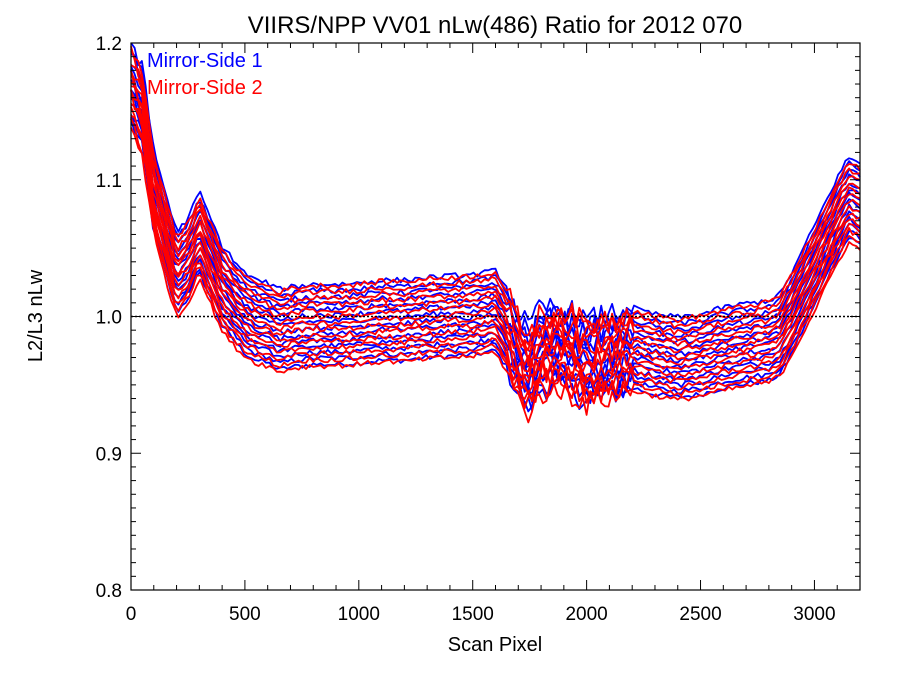  I want to click on legend-entry: Mirror-Side 1, so click(205, 61).